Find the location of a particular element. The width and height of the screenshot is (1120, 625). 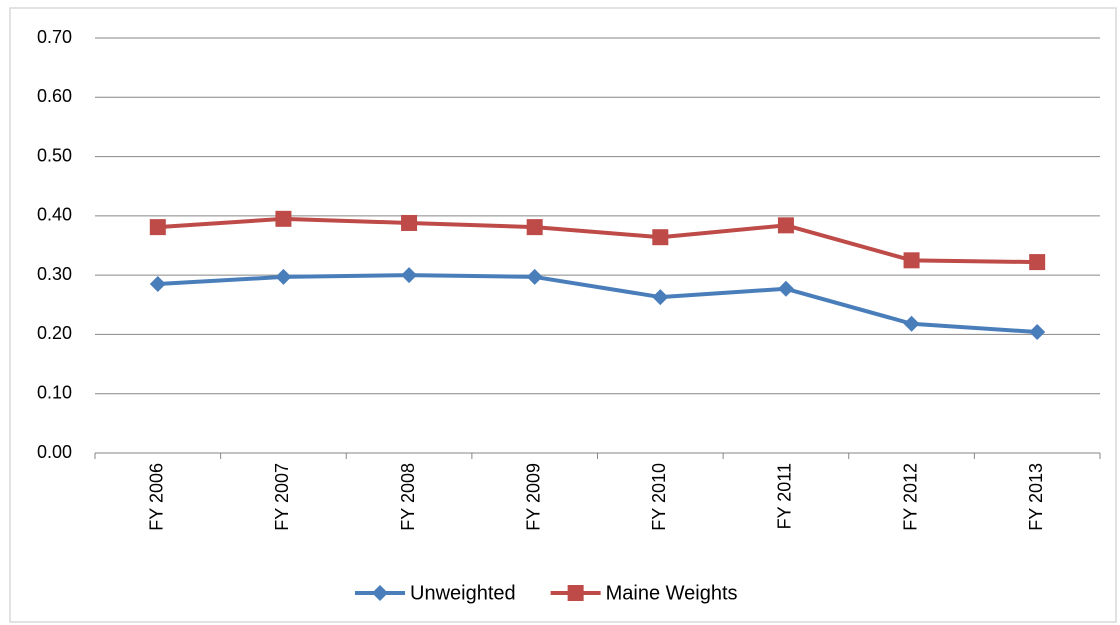

y-tick-label: 0.60 is located at coordinates (54, 96).